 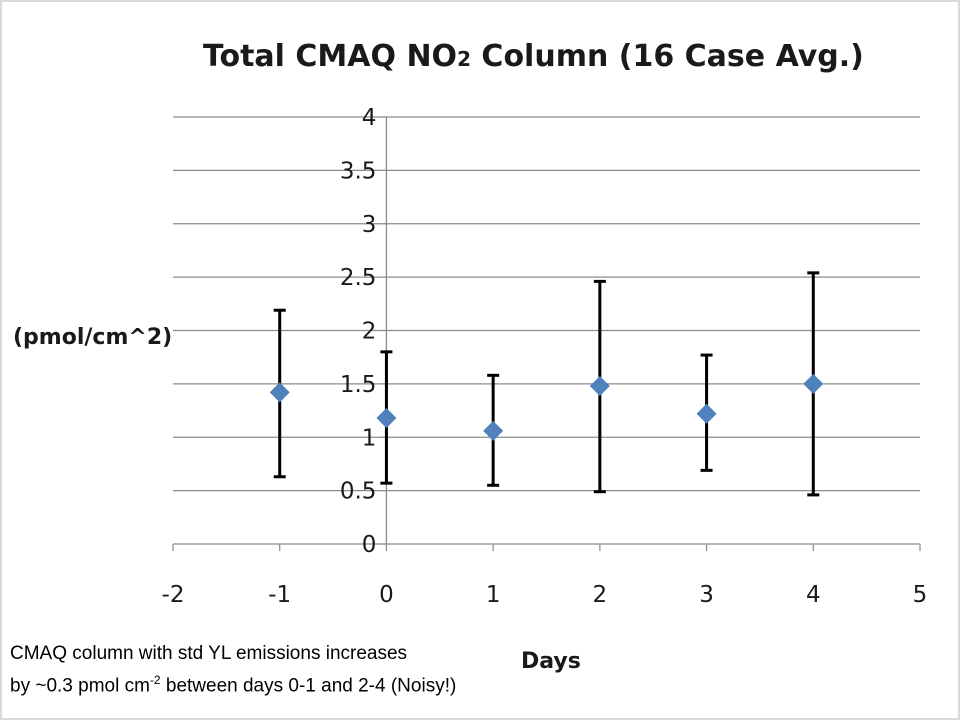 I want to click on x-tick-label-3: 1, so click(x=493, y=595).